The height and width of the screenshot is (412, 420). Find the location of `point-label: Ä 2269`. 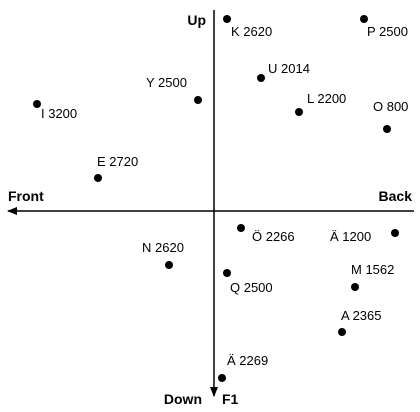

point-label: Ä 2269 is located at coordinates (247, 360).